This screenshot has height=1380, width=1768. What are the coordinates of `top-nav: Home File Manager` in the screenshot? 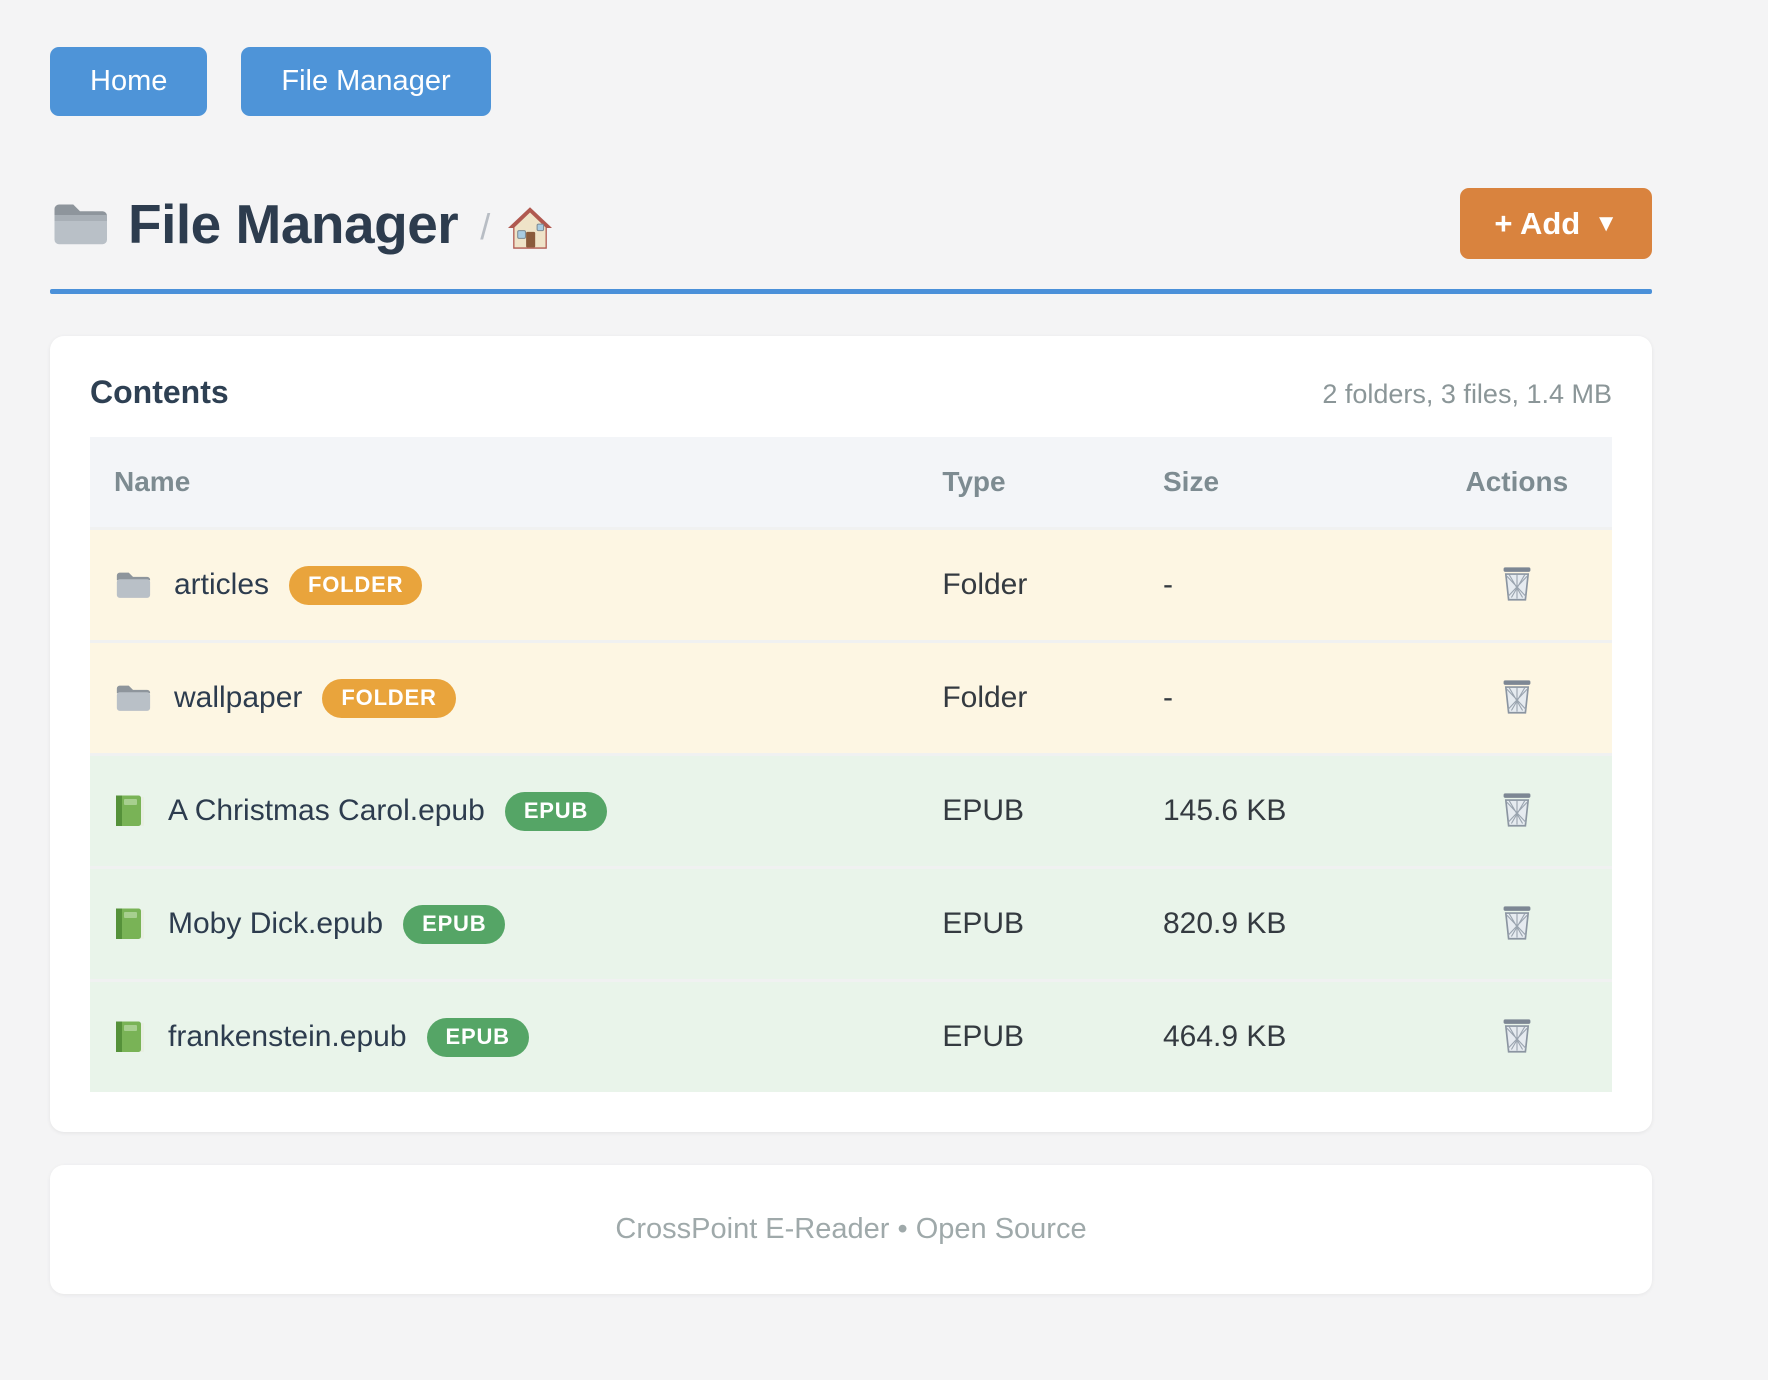 It's located at (851, 58).